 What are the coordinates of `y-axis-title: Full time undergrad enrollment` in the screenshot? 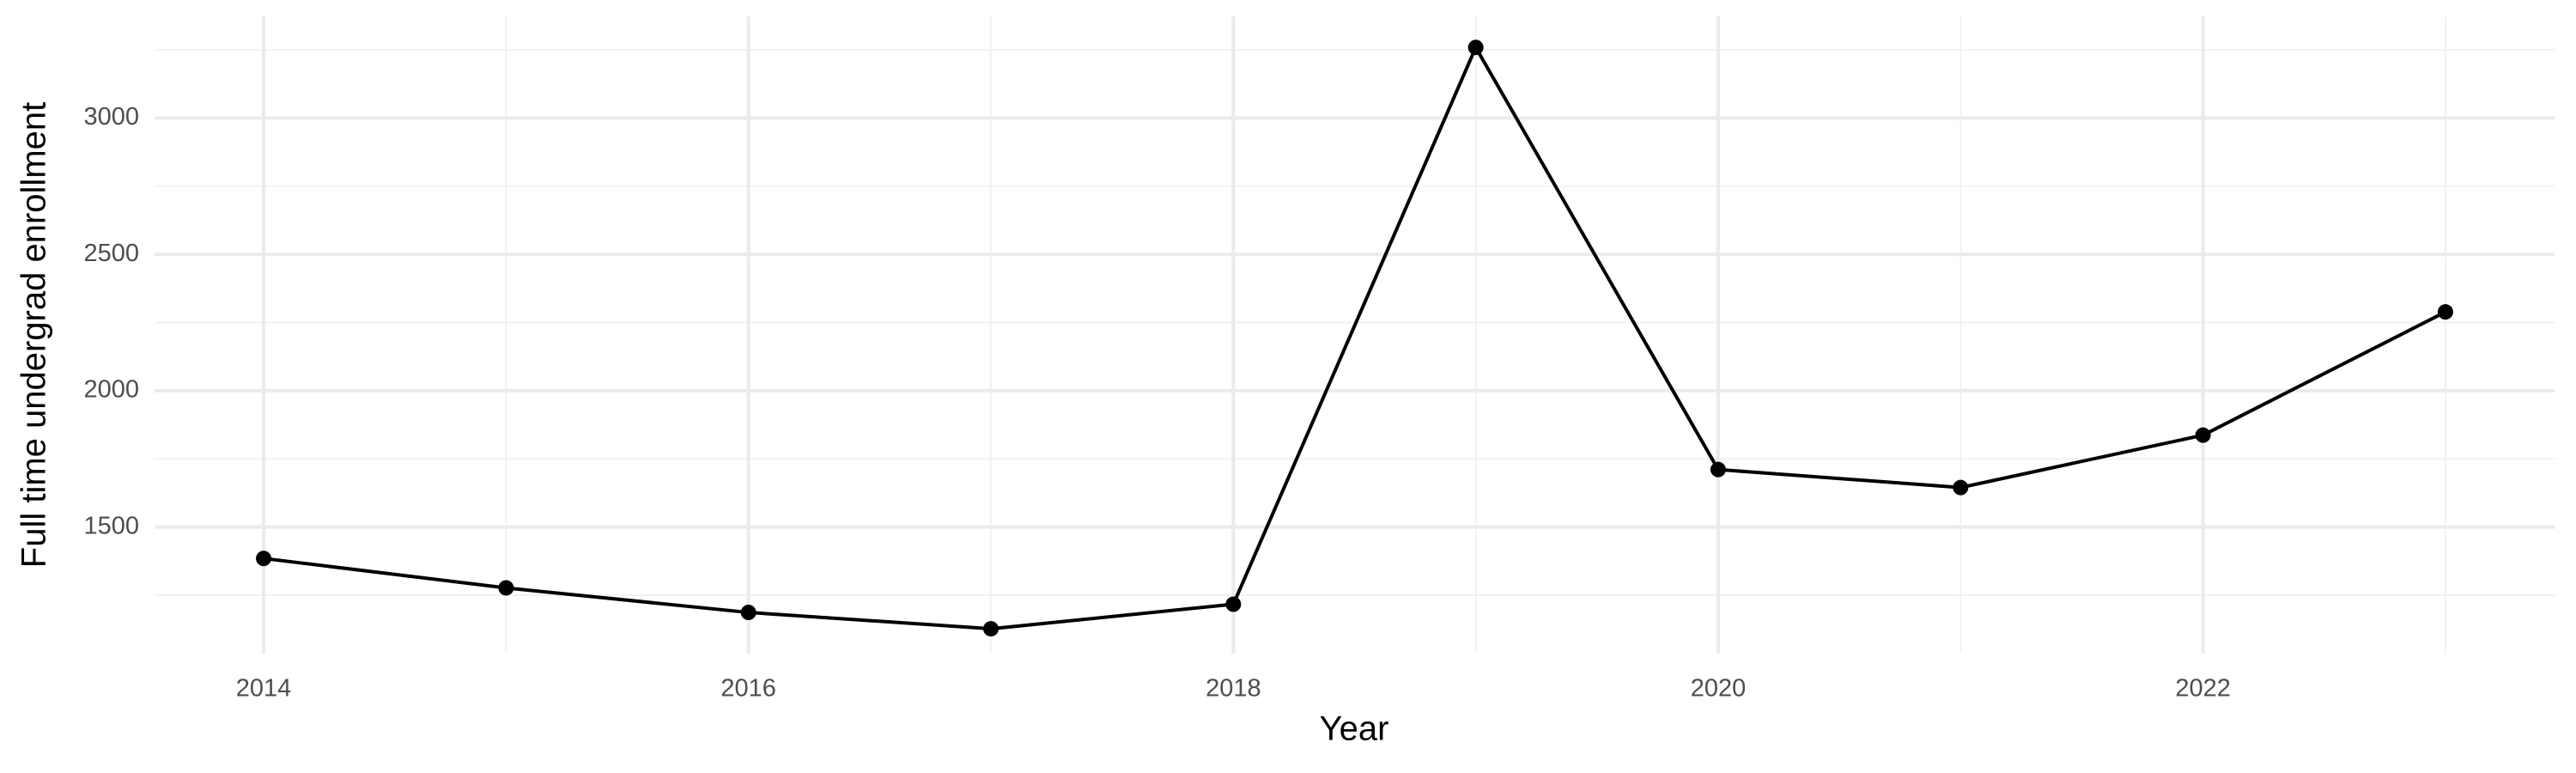 It's located at (34, 335).